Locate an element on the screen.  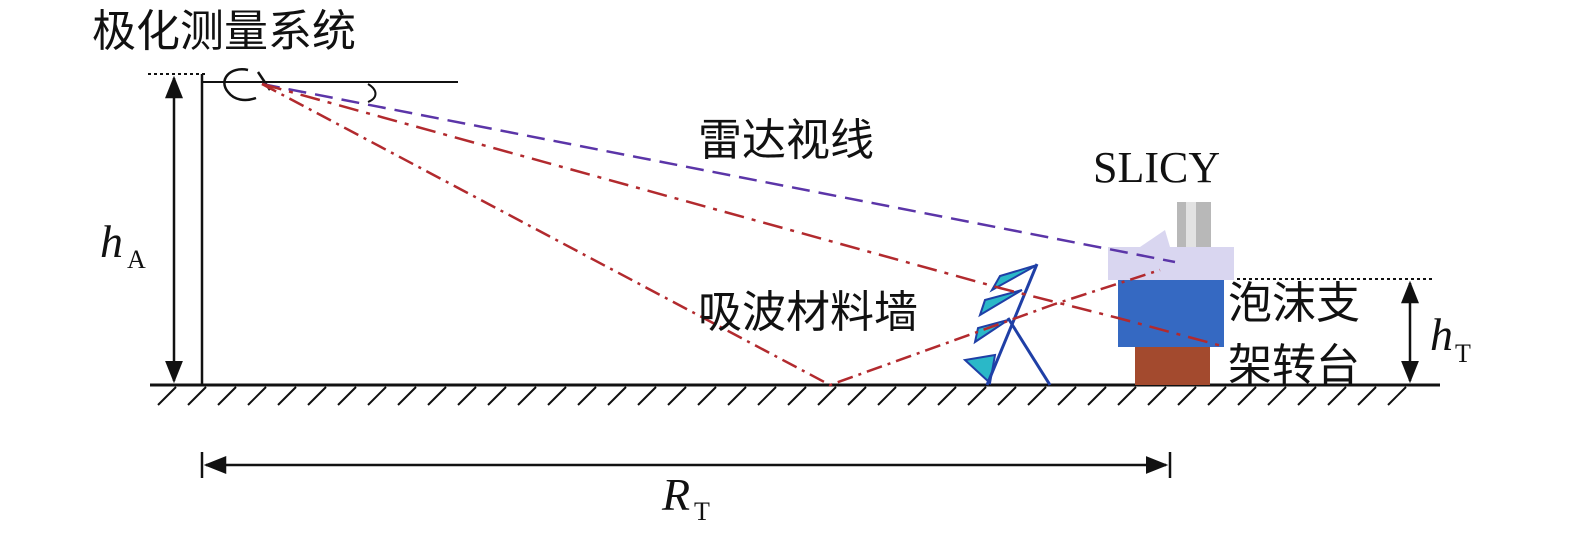
slicy-dihedral-wing is located at coordinates (1155, 238).